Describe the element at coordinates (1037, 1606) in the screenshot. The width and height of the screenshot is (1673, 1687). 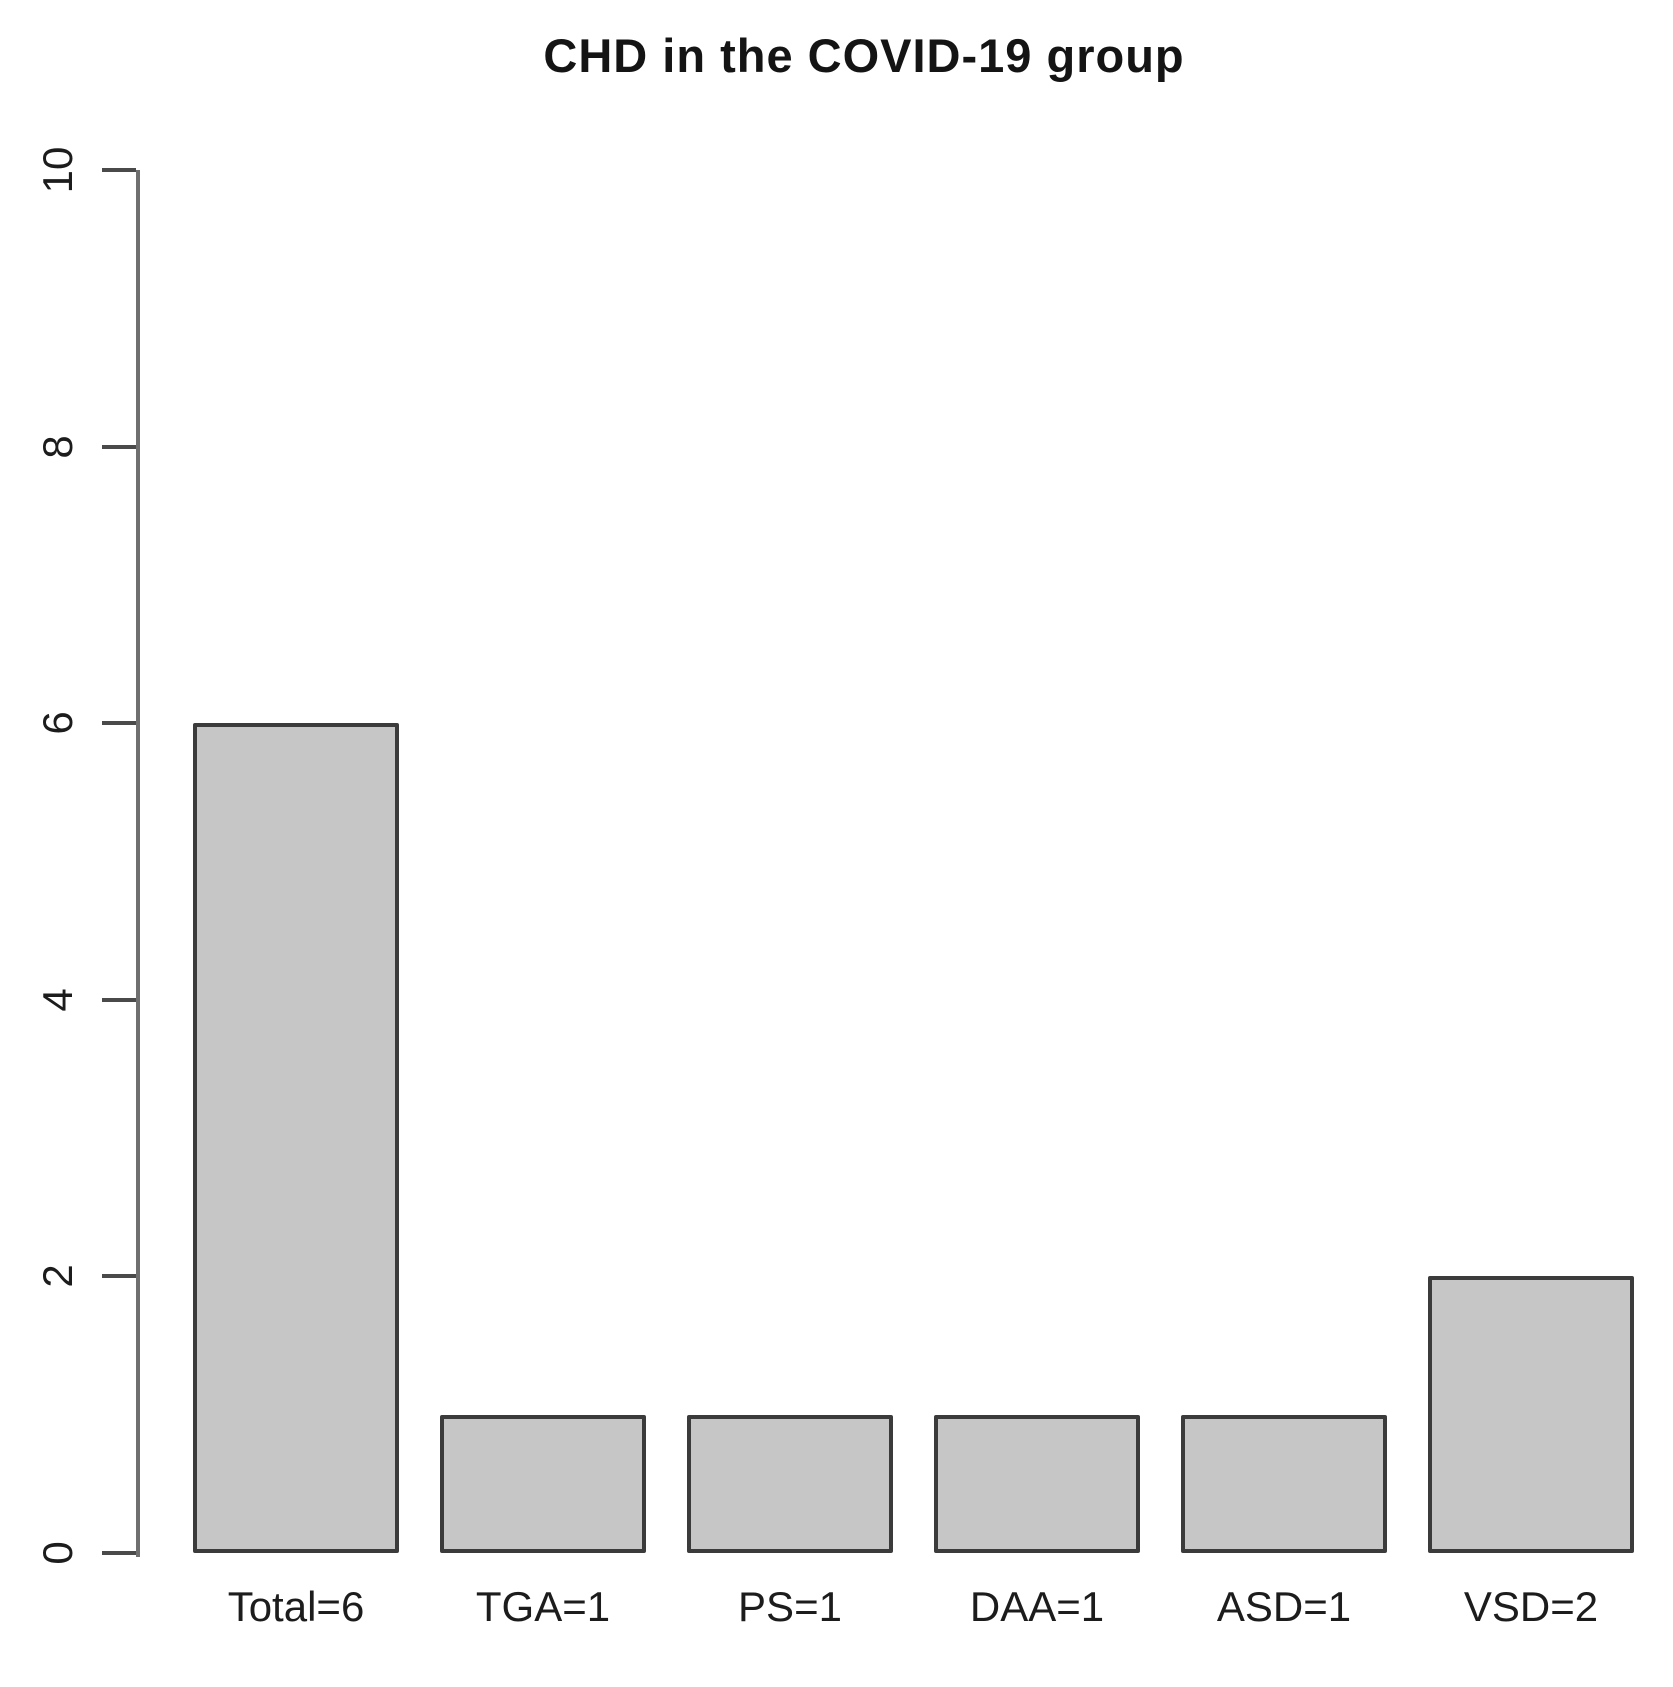
I see `x-tick-label: DAA=1` at that location.